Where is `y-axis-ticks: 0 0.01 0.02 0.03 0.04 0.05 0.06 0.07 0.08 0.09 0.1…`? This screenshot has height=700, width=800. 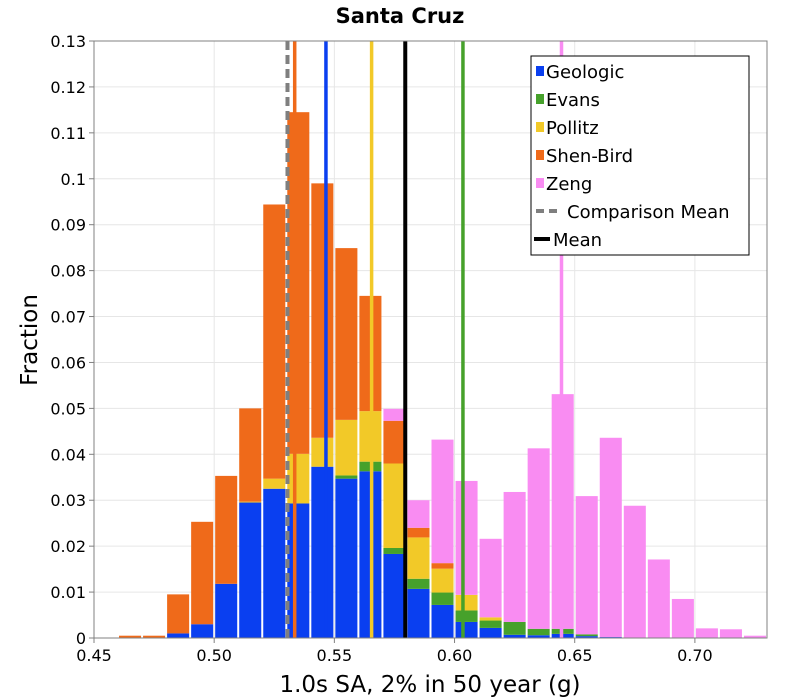 y-axis-ticks: 0 0.01 0.02 0.03 0.04 0.05 0.06 0.07 0.08 0.09 0.1… is located at coordinates (72, 340).